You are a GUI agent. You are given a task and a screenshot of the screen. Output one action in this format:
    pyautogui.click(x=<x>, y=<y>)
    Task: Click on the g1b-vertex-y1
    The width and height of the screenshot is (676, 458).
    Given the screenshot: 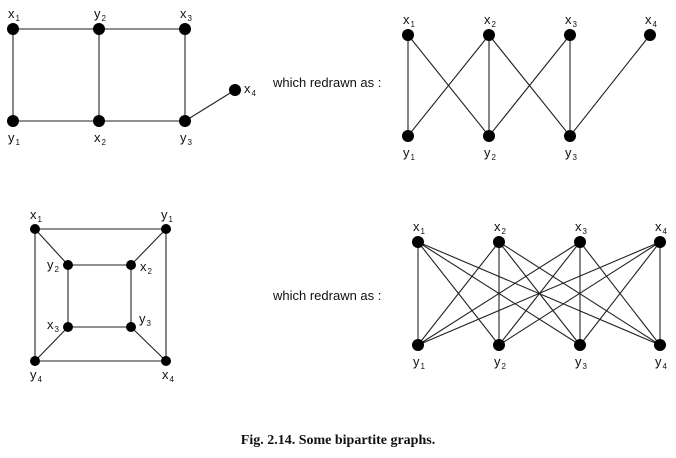 What is the action you would take?
    pyautogui.click(x=408, y=136)
    